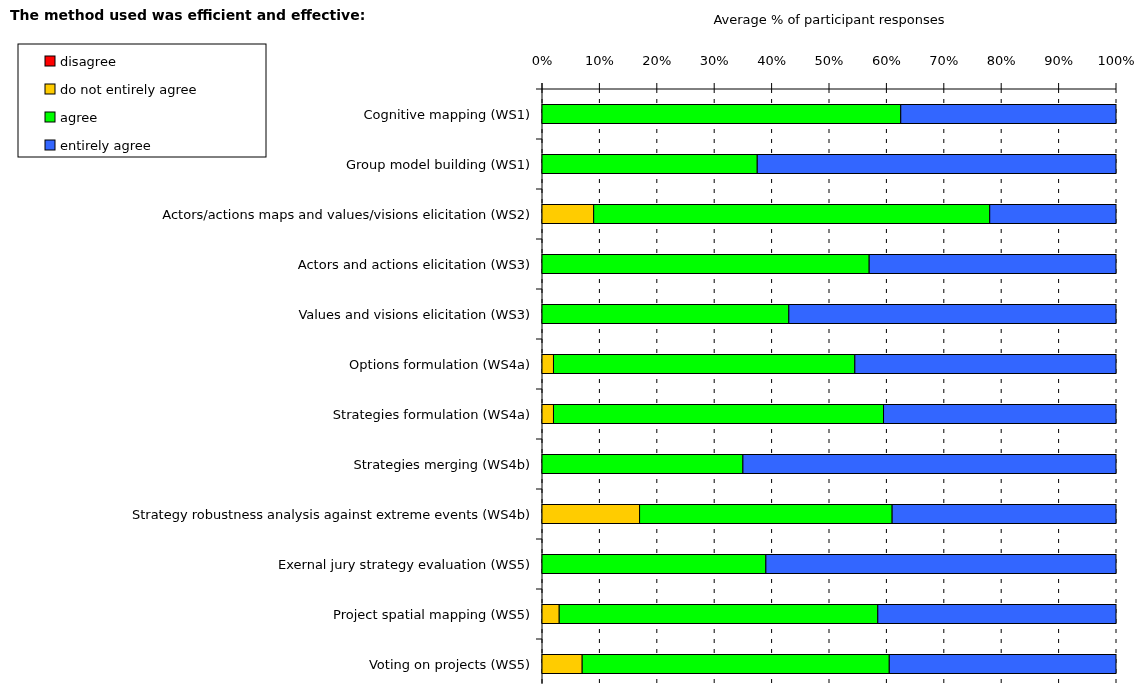 Image resolution: width=1138 pixels, height=684 pixels. What do you see at coordinates (657, 60) in the screenshot?
I see `x-tick-label: 20%` at bounding box center [657, 60].